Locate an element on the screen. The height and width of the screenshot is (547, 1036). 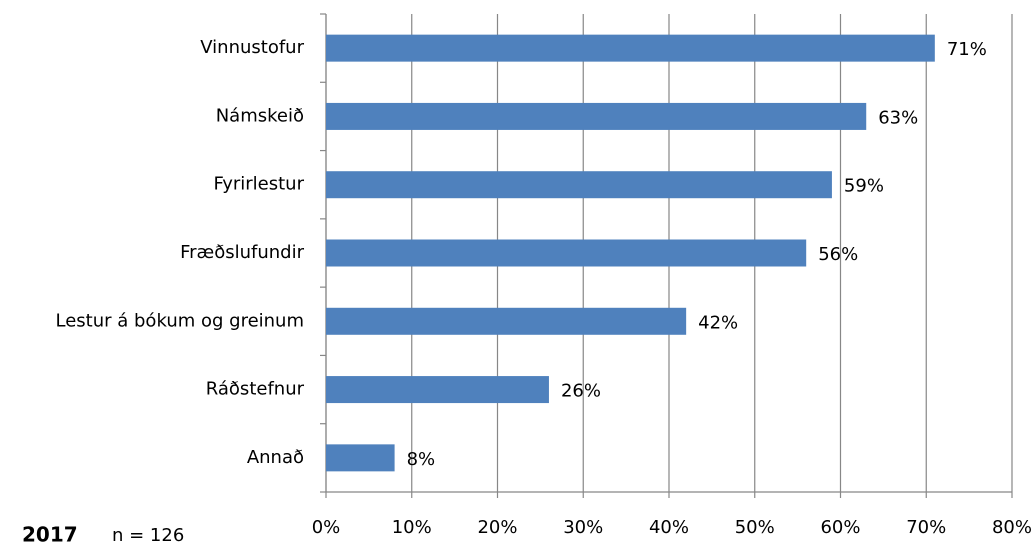
data-label: 71% is located at coordinates (967, 49).